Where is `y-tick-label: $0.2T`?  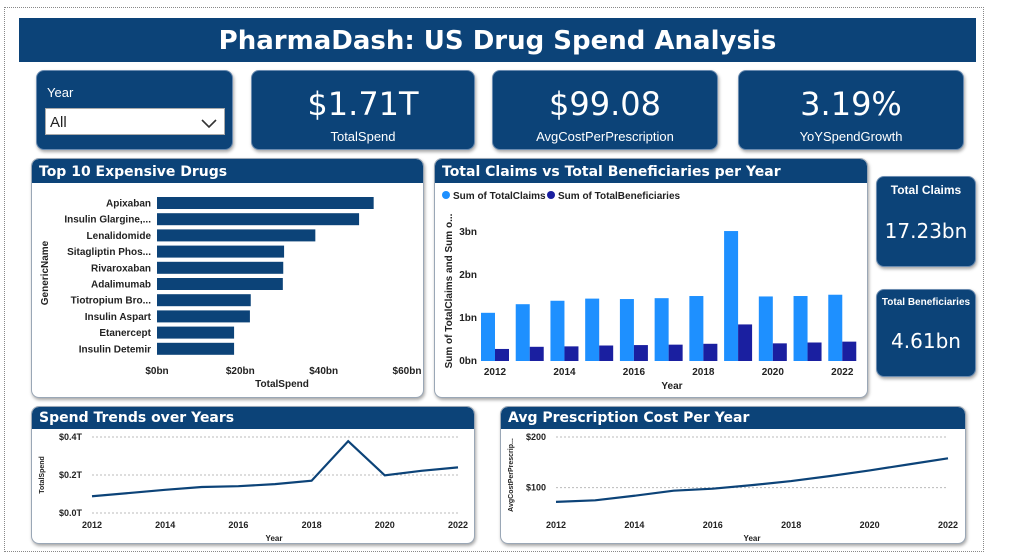
y-tick-label: $0.2T is located at coordinates (71, 475).